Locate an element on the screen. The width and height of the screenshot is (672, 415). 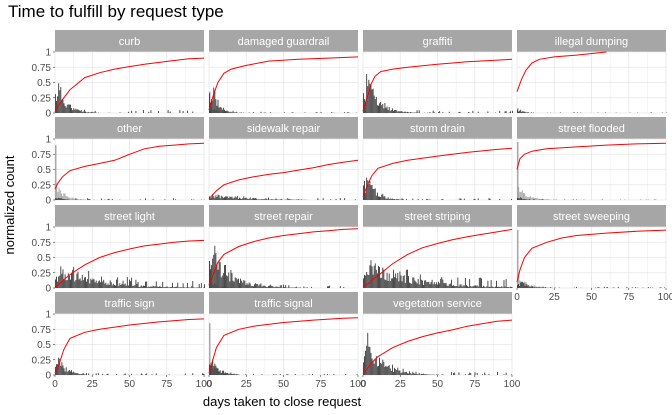
gridlines is located at coordinates (591, 169).